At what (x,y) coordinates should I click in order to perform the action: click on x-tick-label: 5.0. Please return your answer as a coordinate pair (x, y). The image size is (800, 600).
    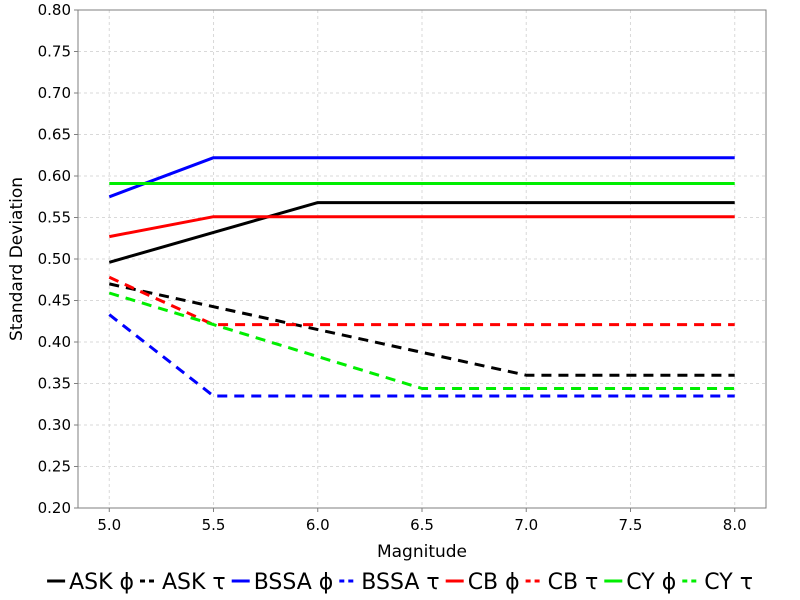
    Looking at the image, I should click on (109, 525).